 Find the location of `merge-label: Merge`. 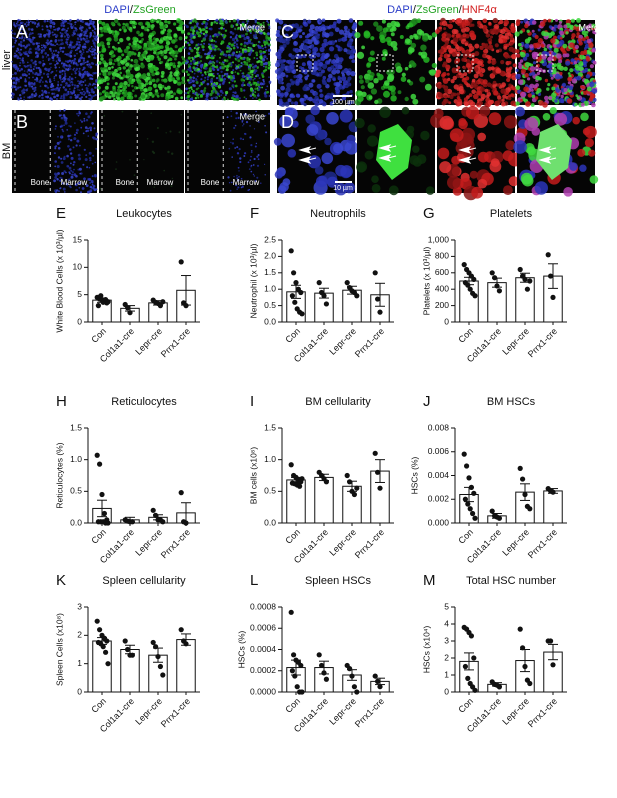

merge-label: Merge is located at coordinates (591, 27).